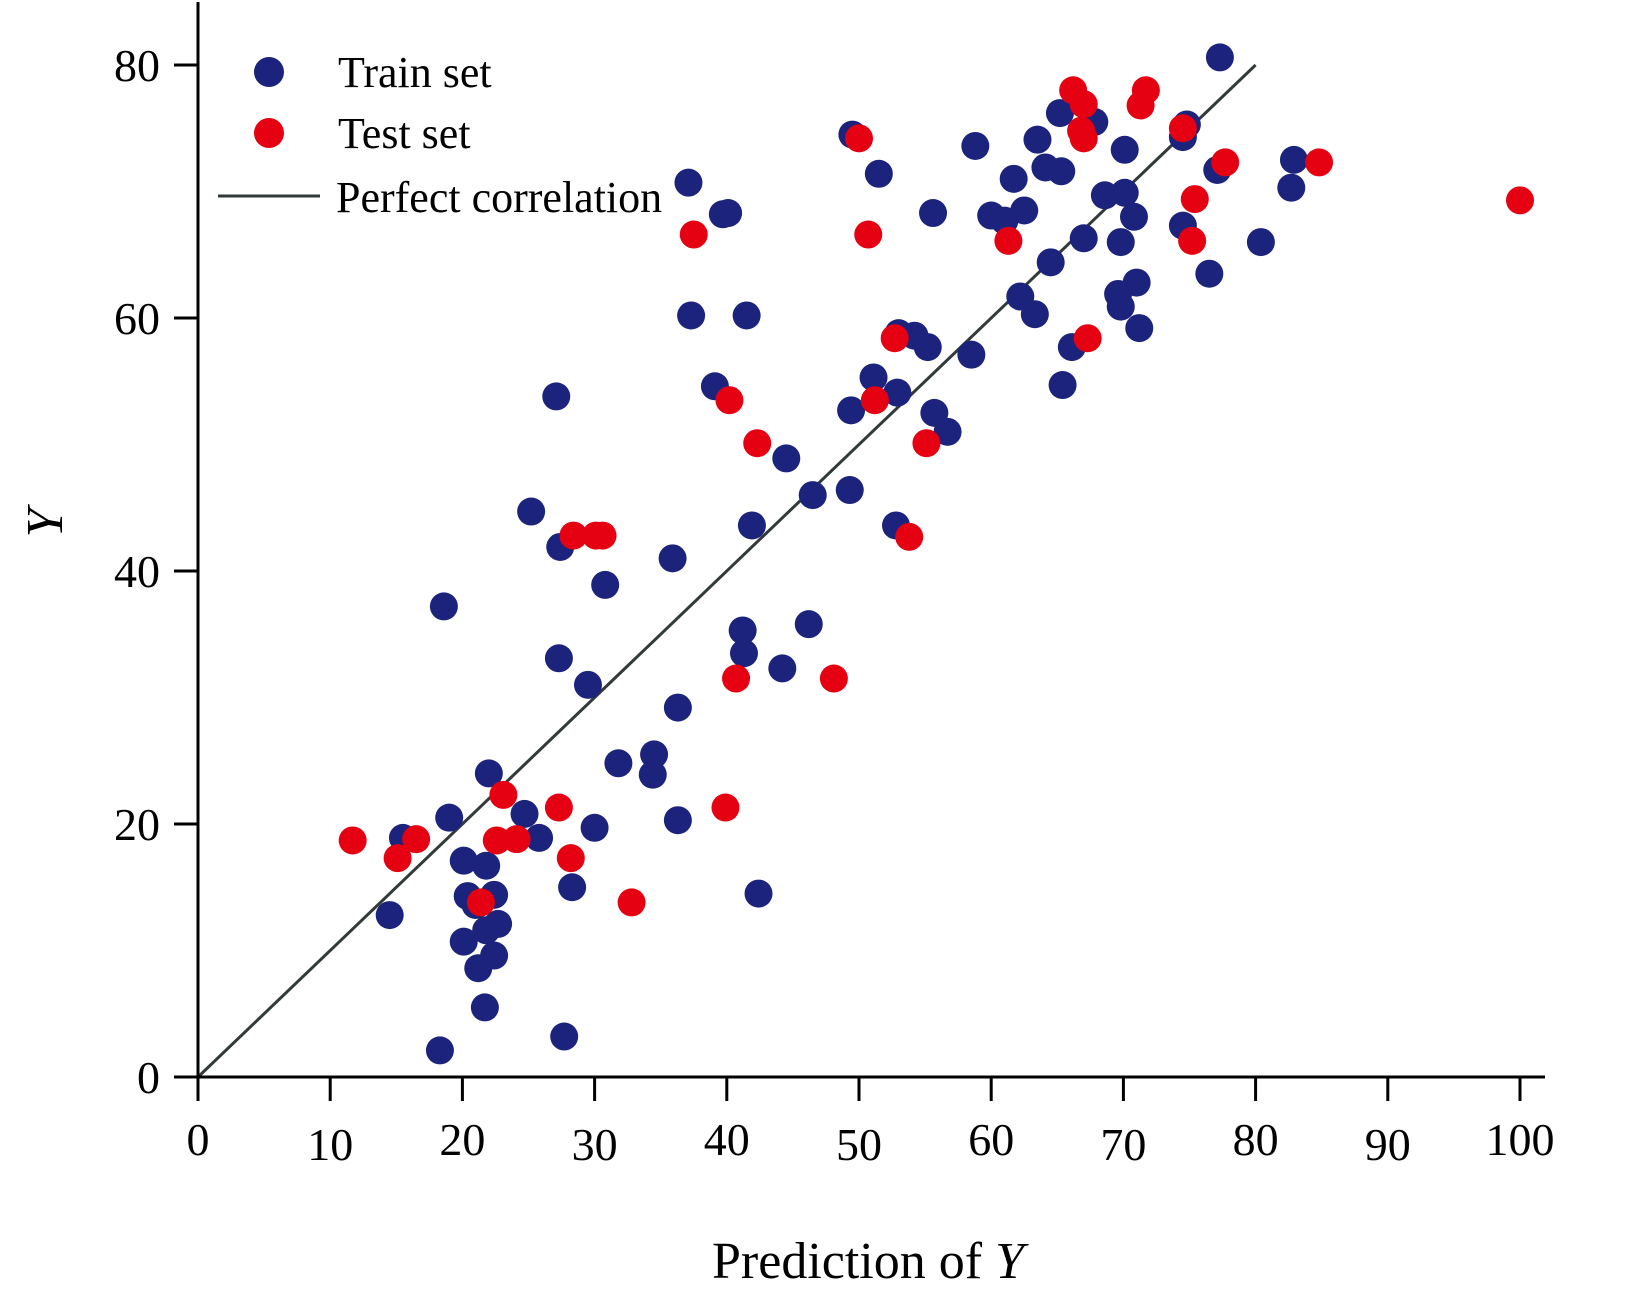 The image size is (1637, 1306). I want to click on y-axis-ticks: 0 20 40 60 80, so click(156, 571).